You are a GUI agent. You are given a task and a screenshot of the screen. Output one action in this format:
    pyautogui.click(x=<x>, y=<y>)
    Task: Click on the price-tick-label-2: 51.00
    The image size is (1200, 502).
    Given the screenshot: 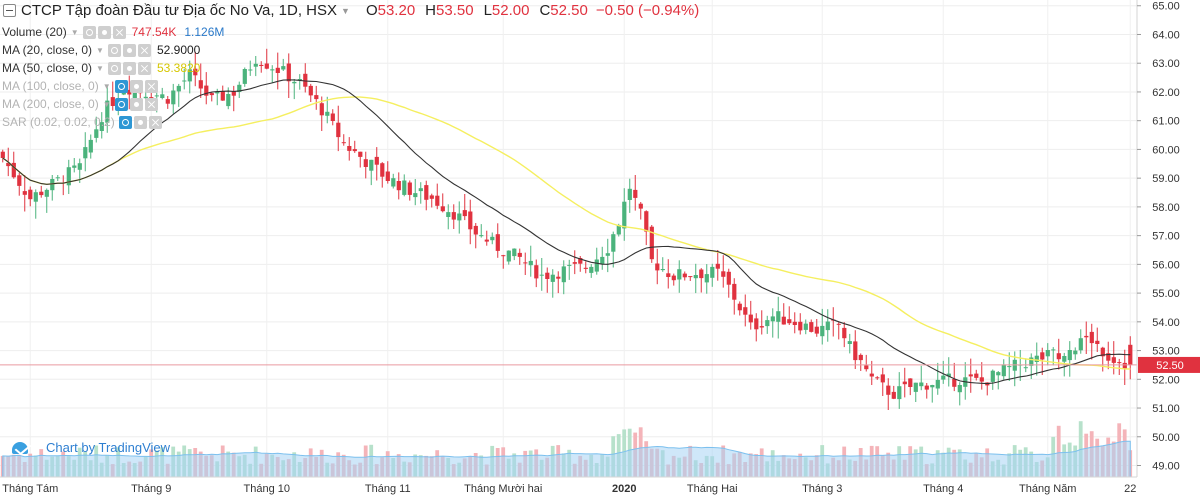 What is the action you would take?
    pyautogui.click(x=1166, y=409)
    